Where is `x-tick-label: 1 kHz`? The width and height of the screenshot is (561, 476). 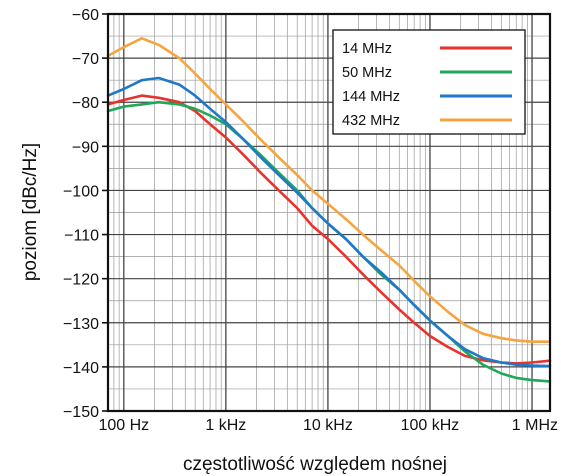 x-tick-label: 1 kHz is located at coordinates (225, 425).